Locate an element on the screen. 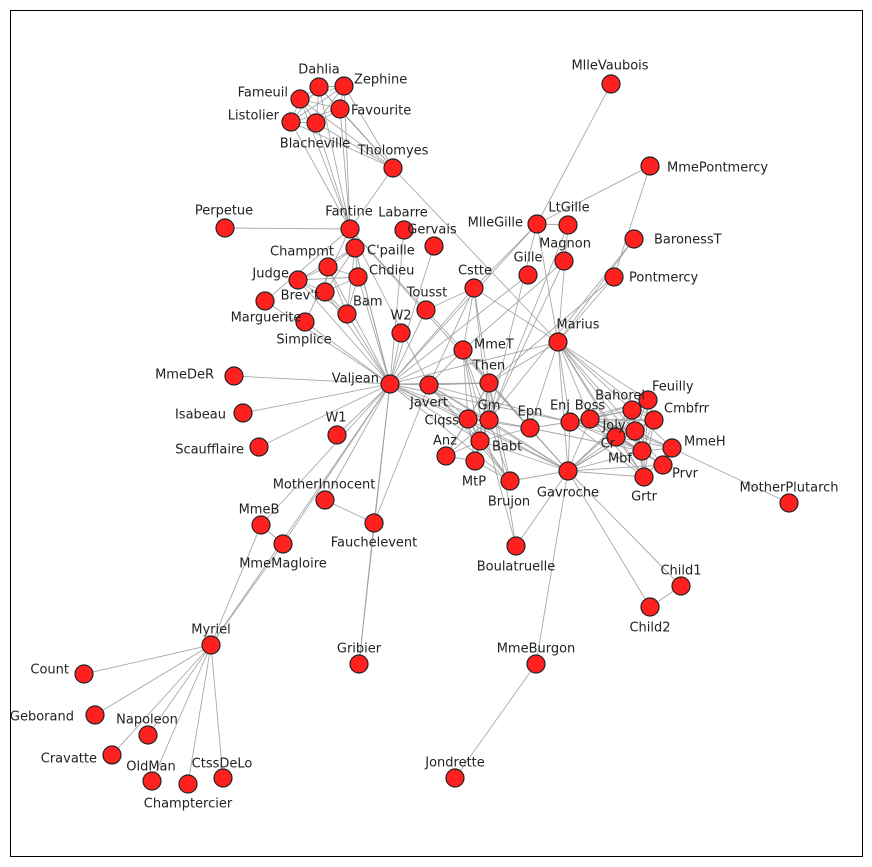 The width and height of the screenshot is (872, 867). node-champmt is located at coordinates (328, 267).